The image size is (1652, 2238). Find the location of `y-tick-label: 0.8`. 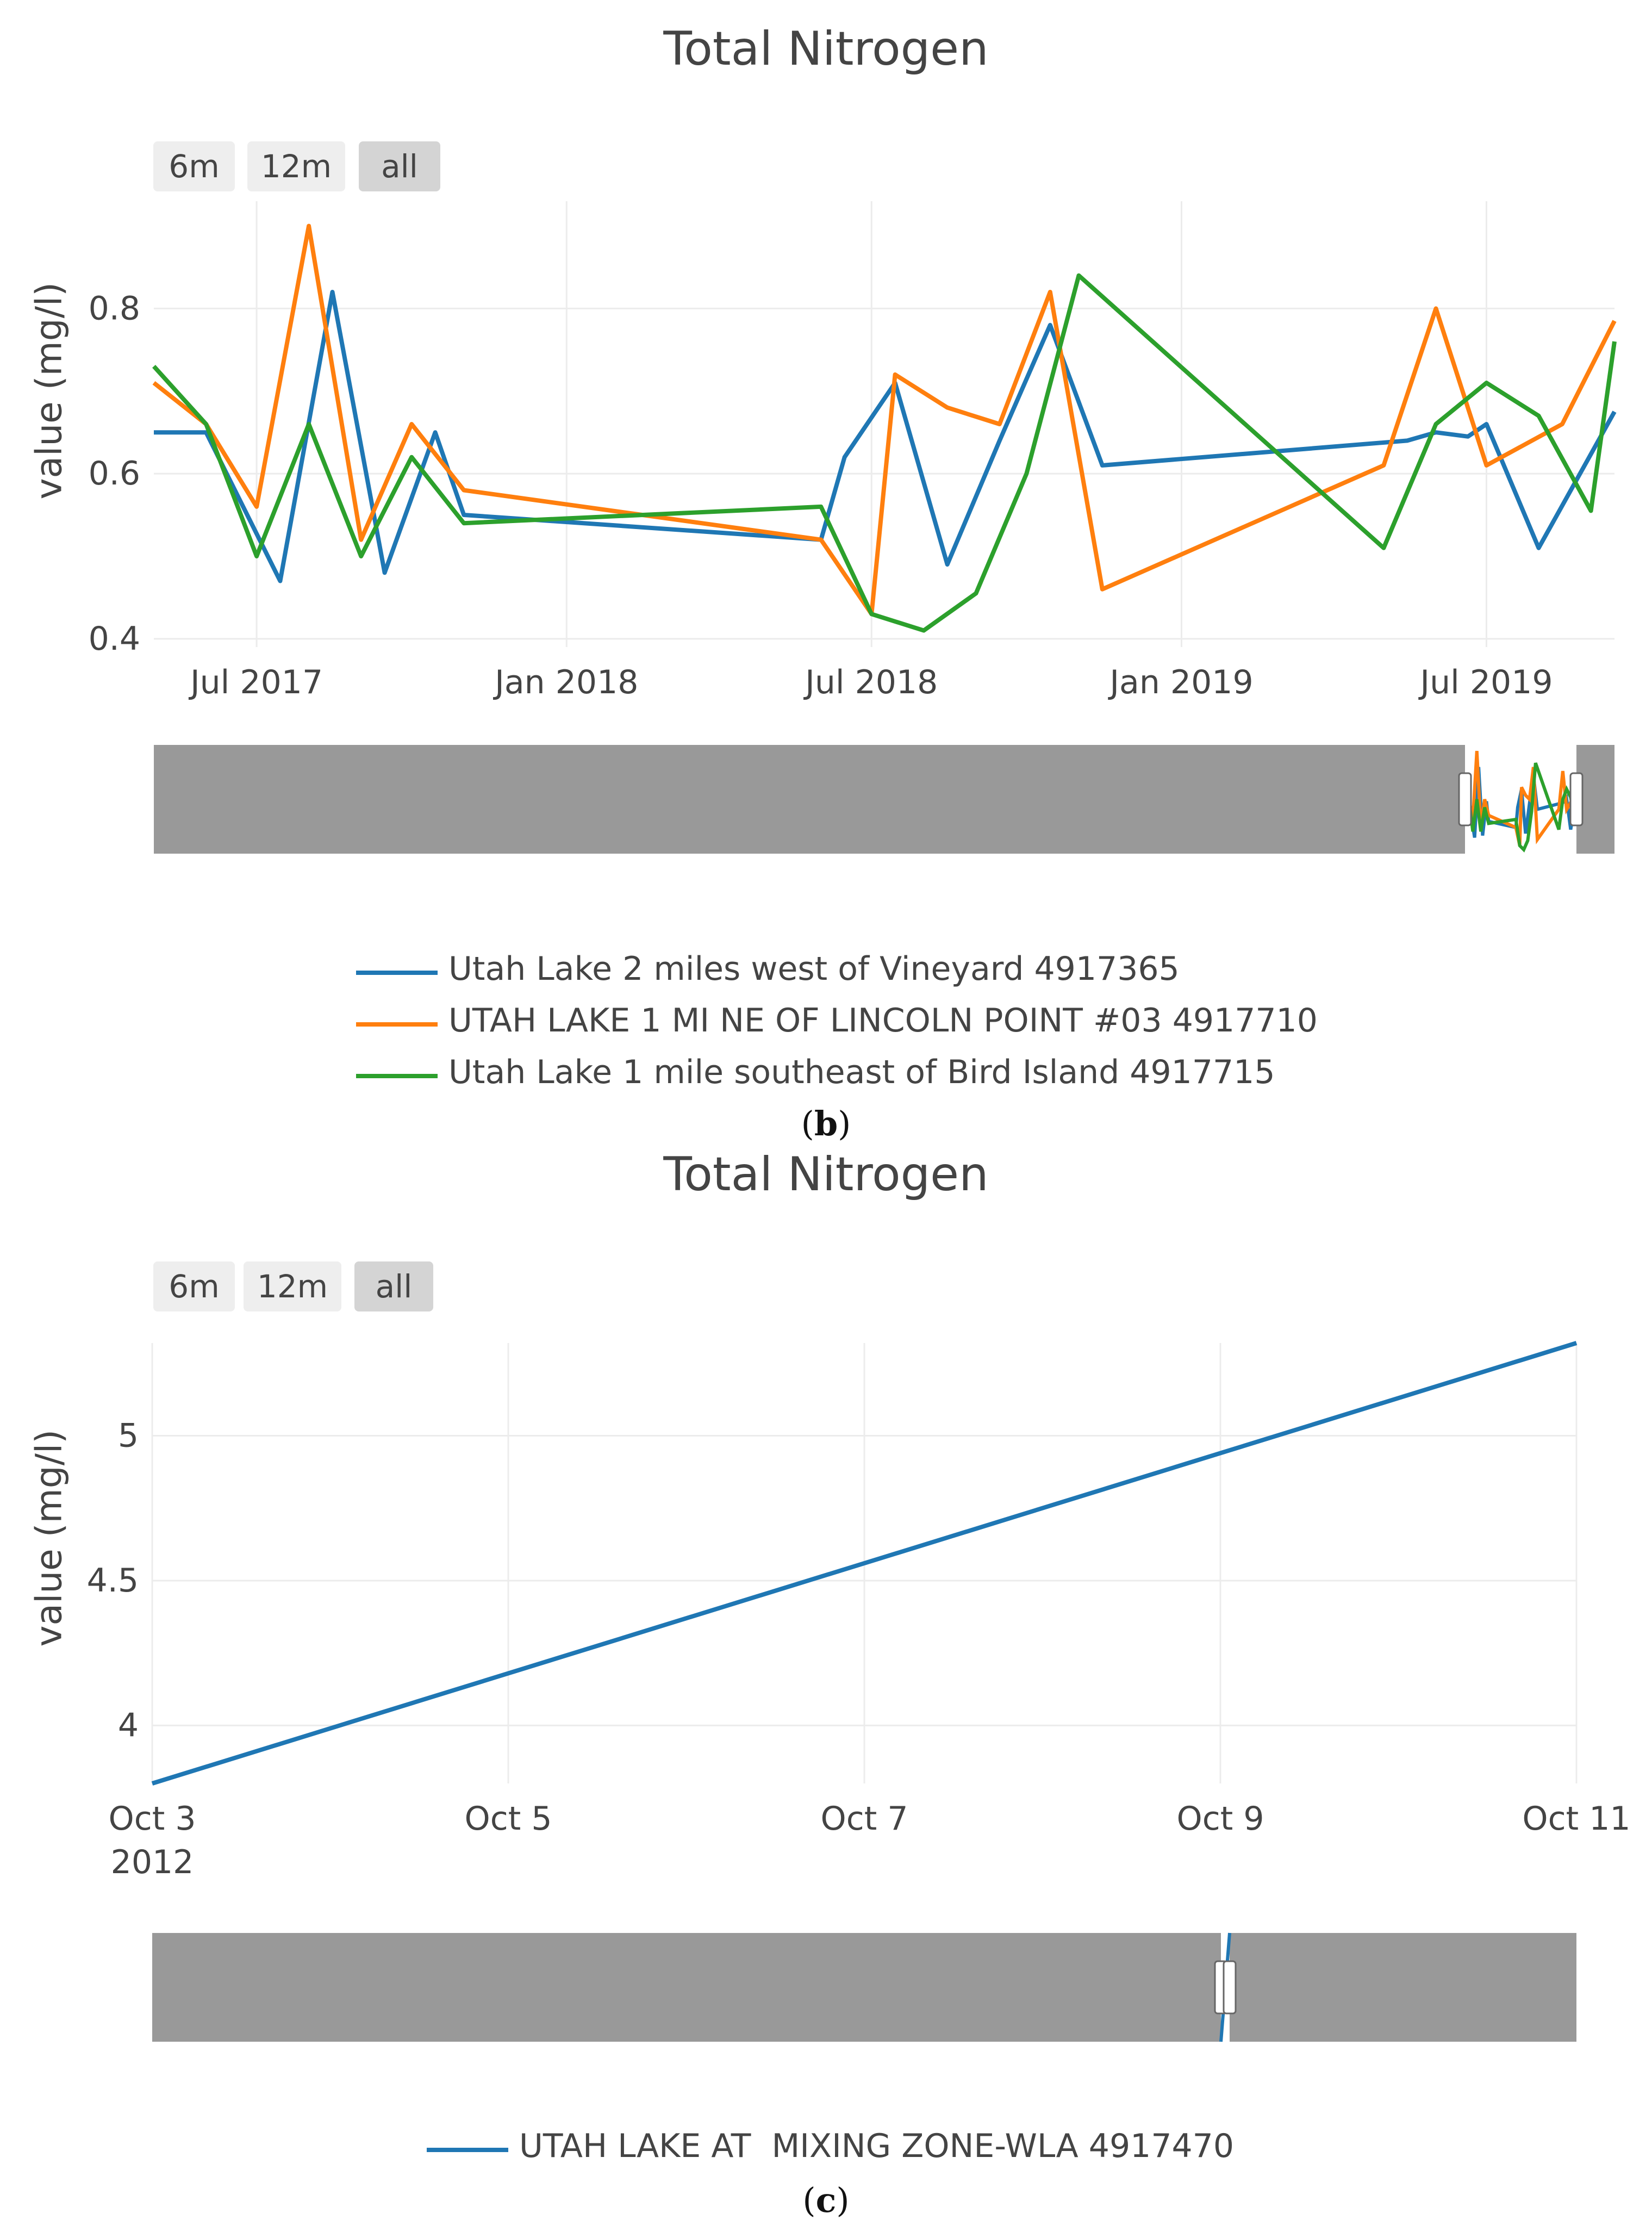

y-tick-label: 0.8 is located at coordinates (114, 308).